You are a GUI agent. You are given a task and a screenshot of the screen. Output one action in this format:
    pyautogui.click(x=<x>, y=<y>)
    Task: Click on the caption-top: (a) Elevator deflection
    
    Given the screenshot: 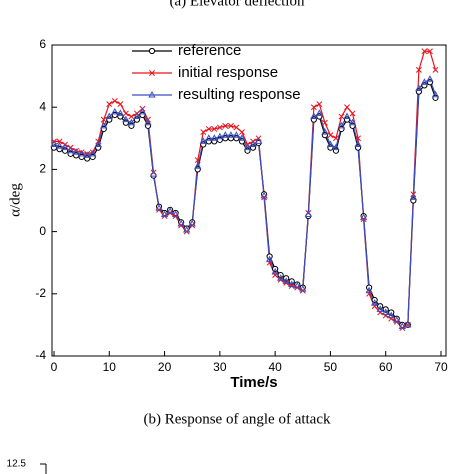 What is the action you would take?
    pyautogui.click(x=237, y=4)
    